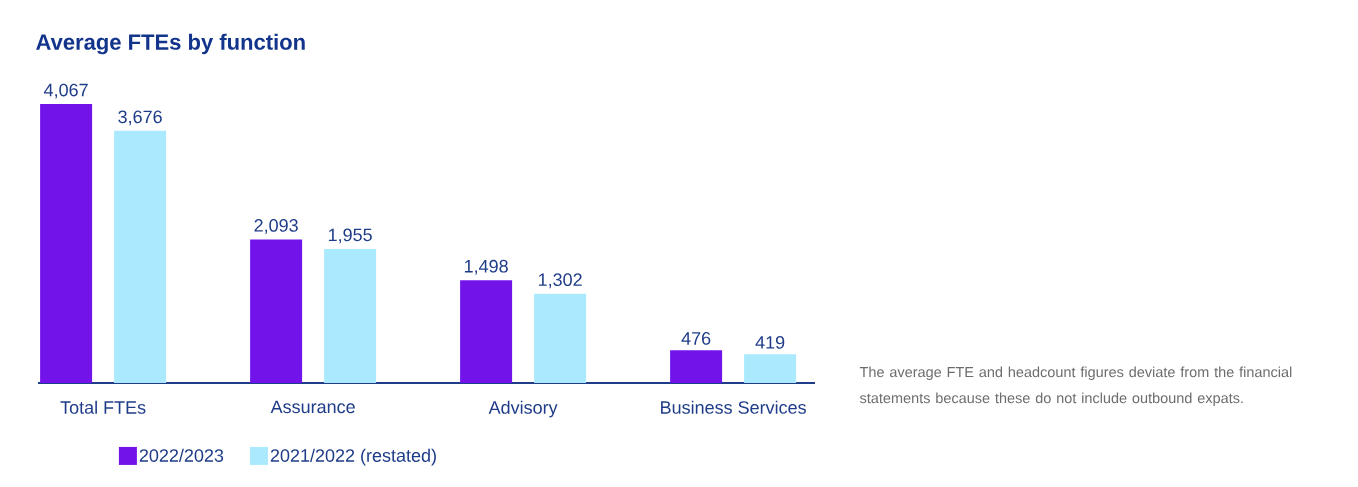 Image resolution: width=1358 pixels, height=487 pixels. Describe the element at coordinates (486, 267) in the screenshot. I see `data-label: 1,498` at that location.